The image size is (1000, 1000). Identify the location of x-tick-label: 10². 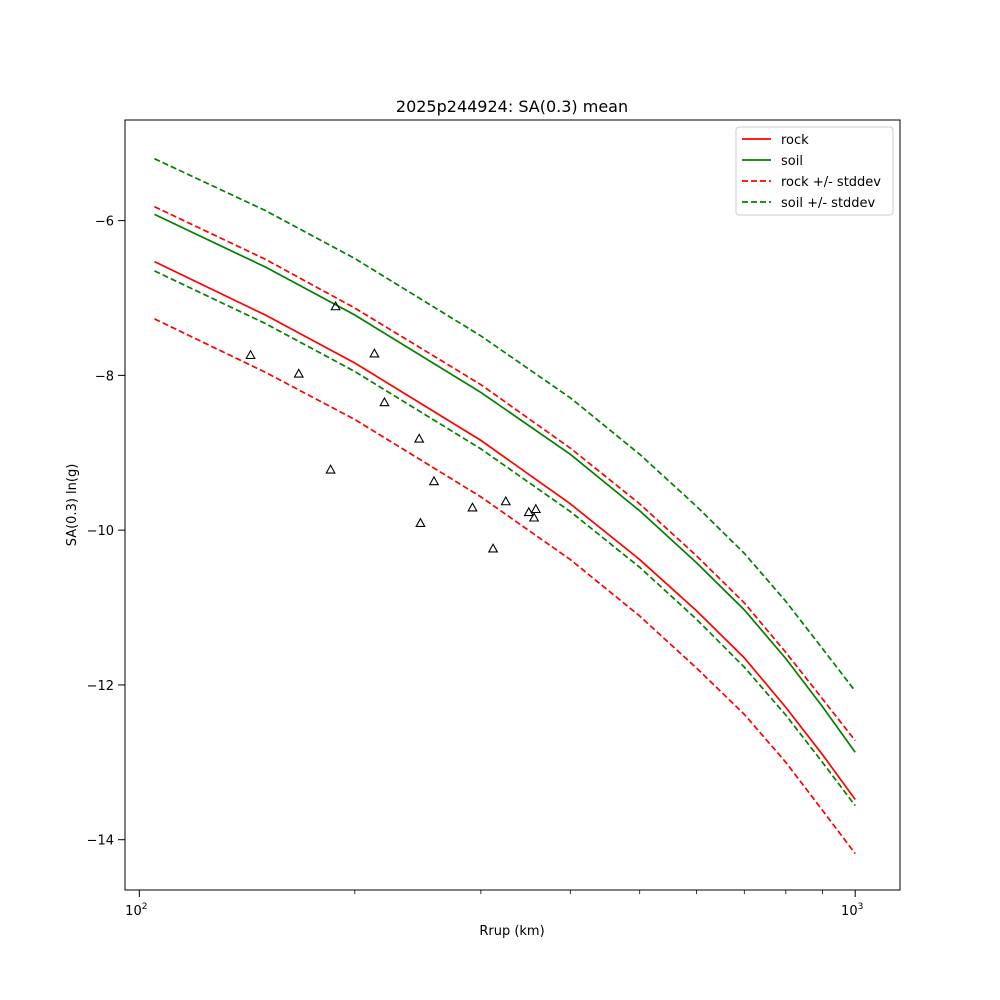
(136, 910).